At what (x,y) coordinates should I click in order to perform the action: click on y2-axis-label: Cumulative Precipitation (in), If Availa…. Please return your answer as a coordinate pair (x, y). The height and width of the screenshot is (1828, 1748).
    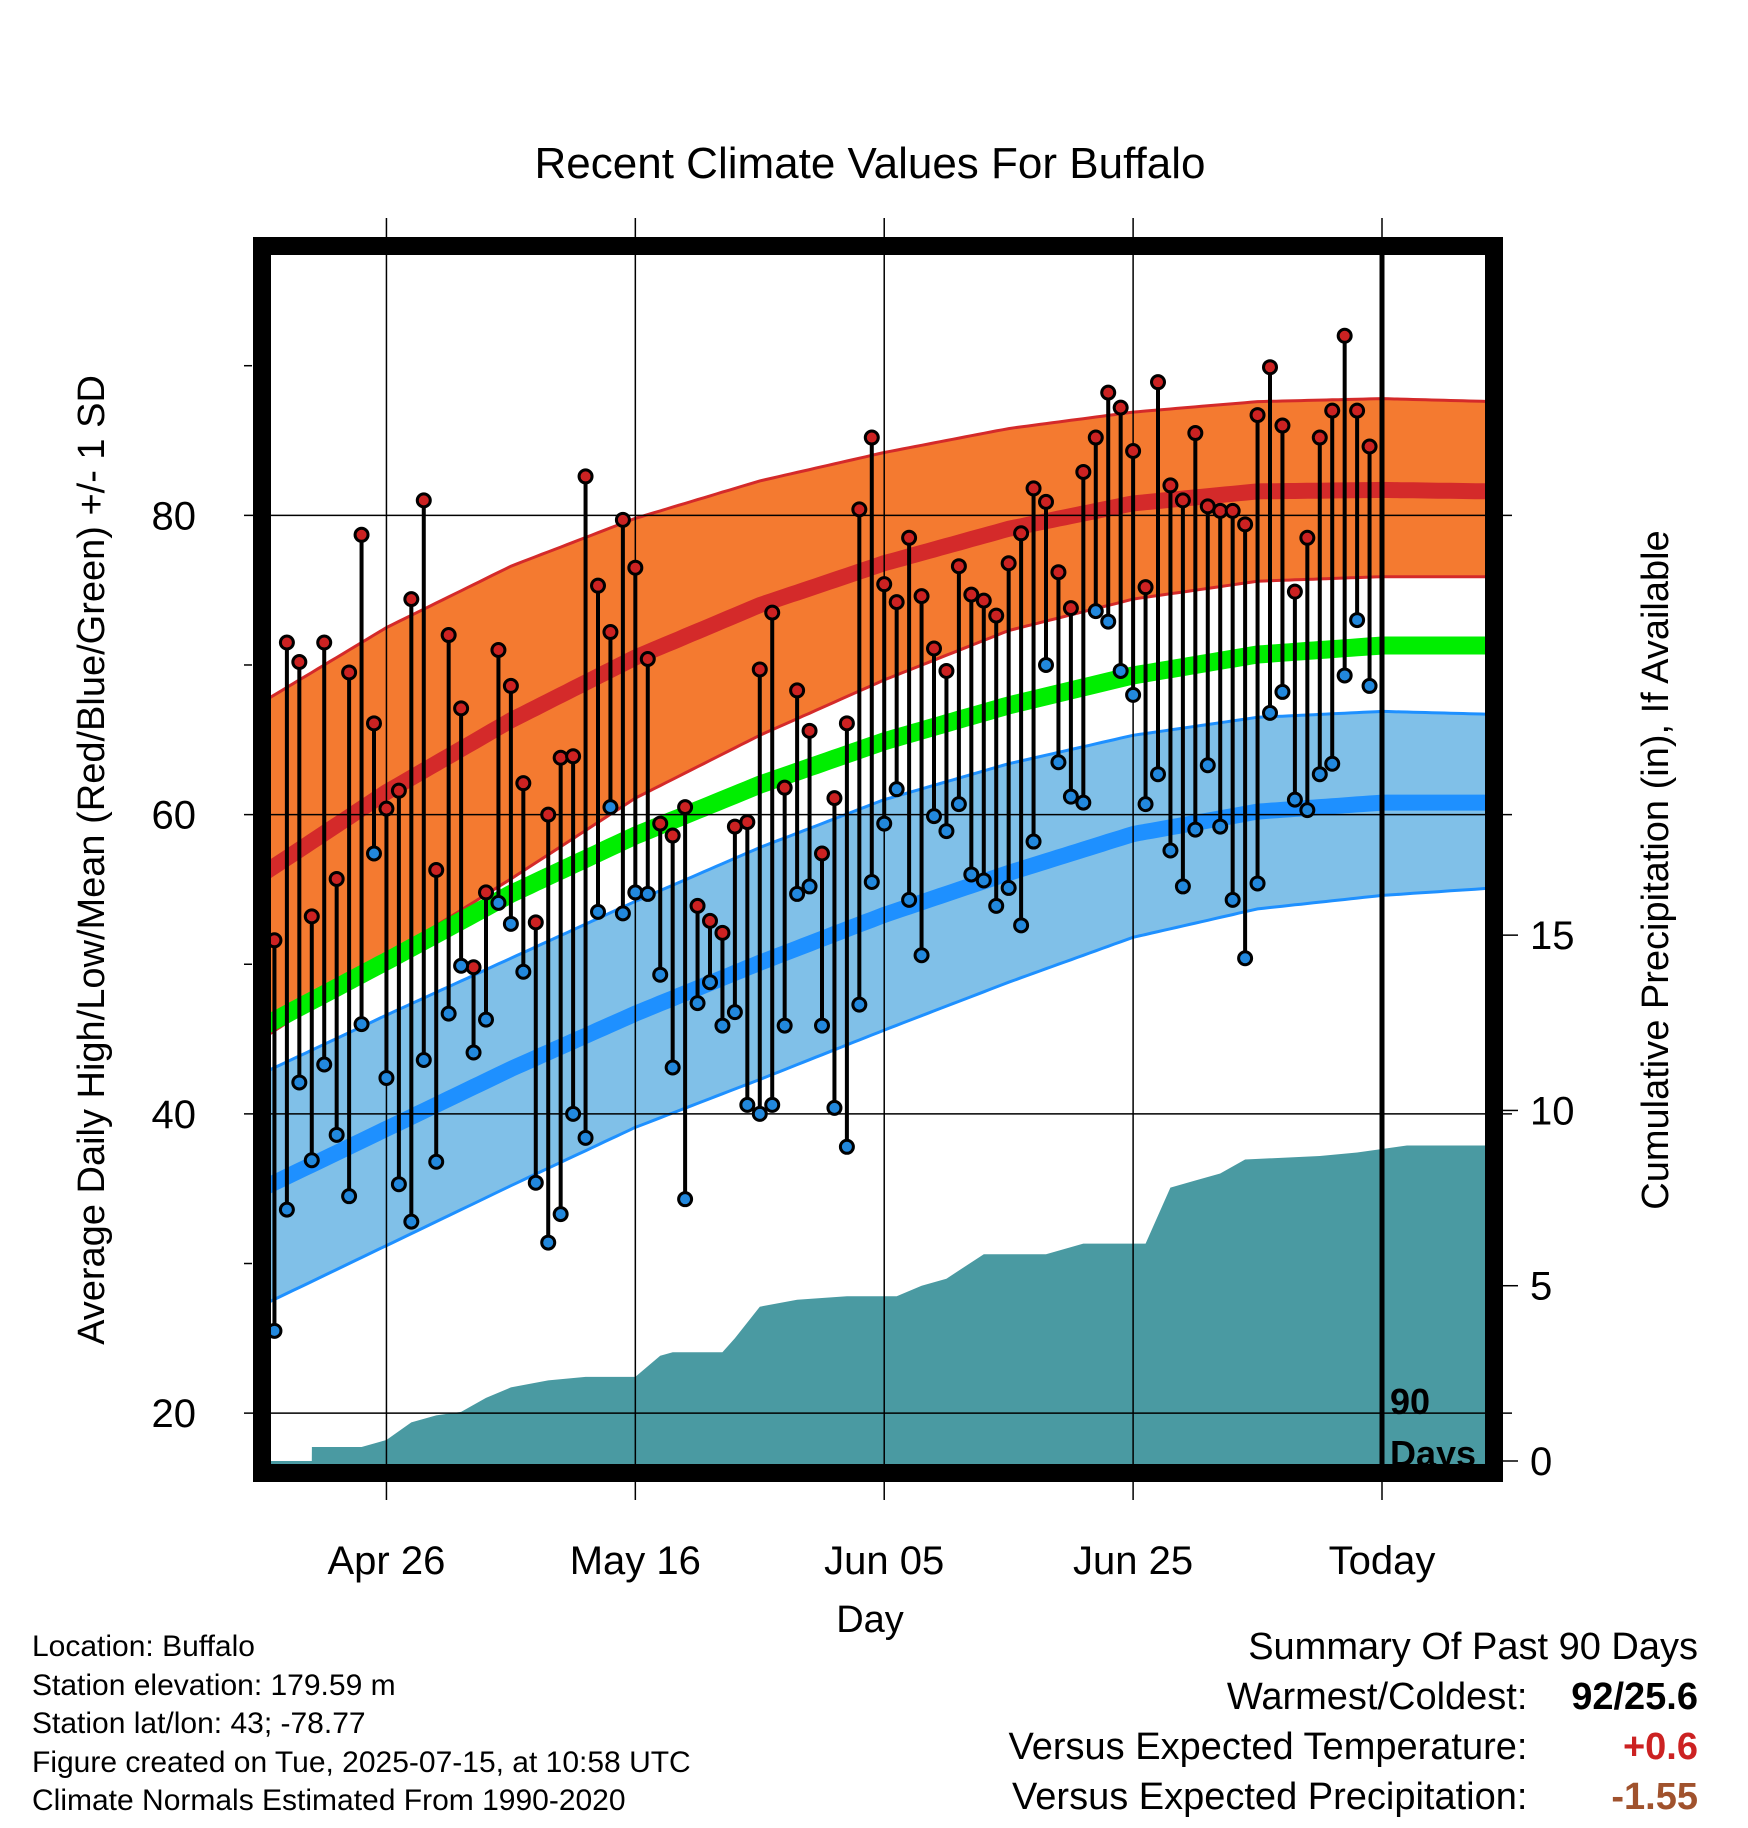
    Looking at the image, I should click on (1656, 869).